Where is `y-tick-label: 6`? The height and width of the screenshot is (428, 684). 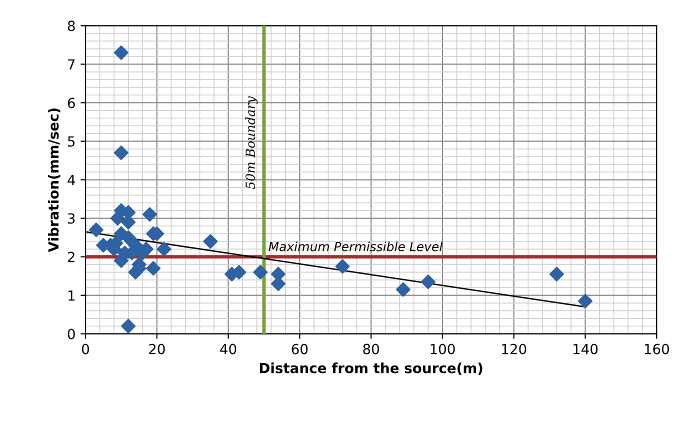 y-tick-label: 6 is located at coordinates (71, 103).